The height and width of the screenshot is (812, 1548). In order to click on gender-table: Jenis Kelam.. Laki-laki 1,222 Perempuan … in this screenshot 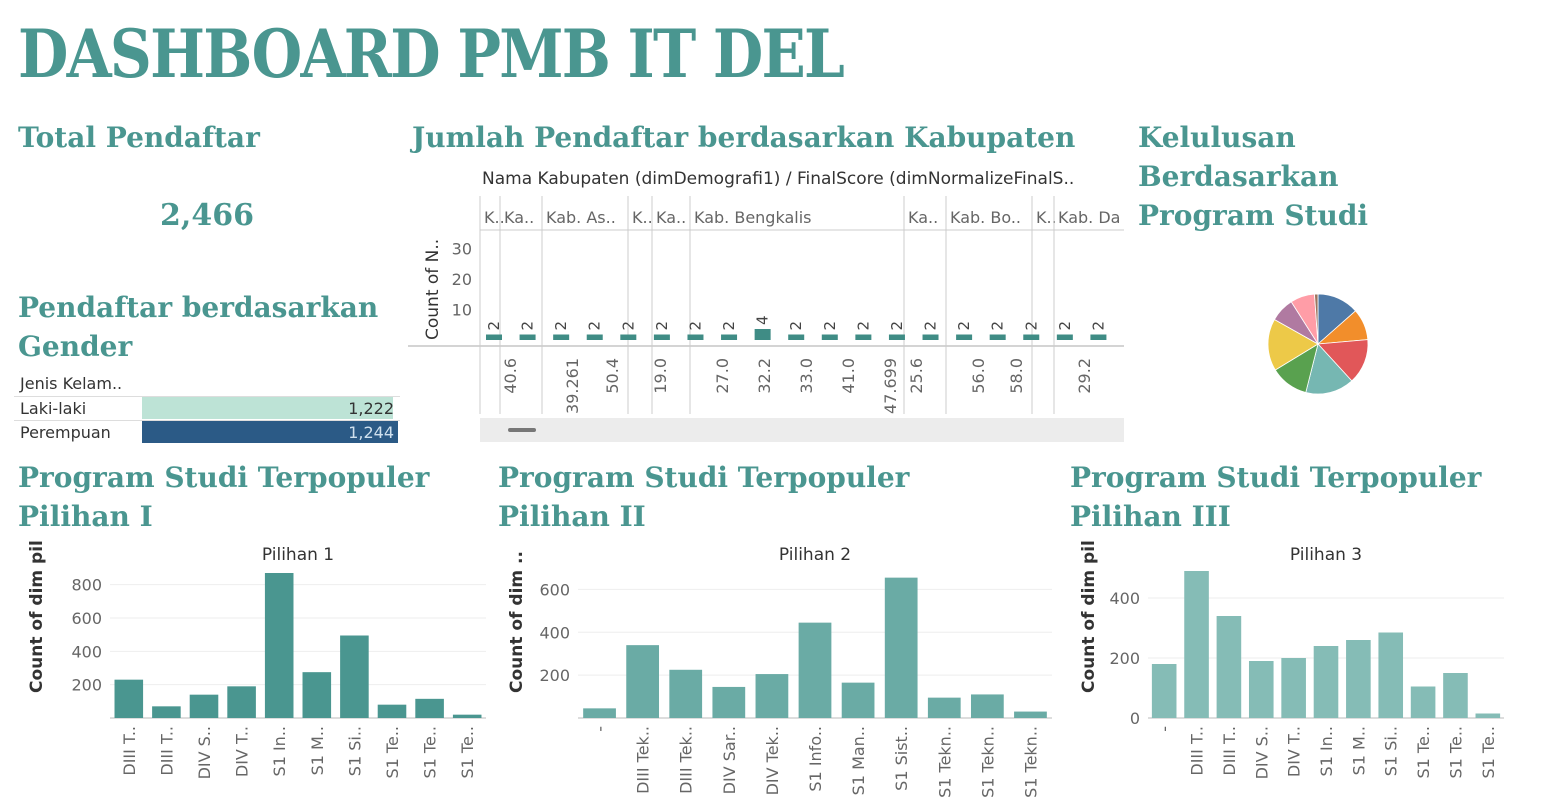, I will do `click(207, 408)`.